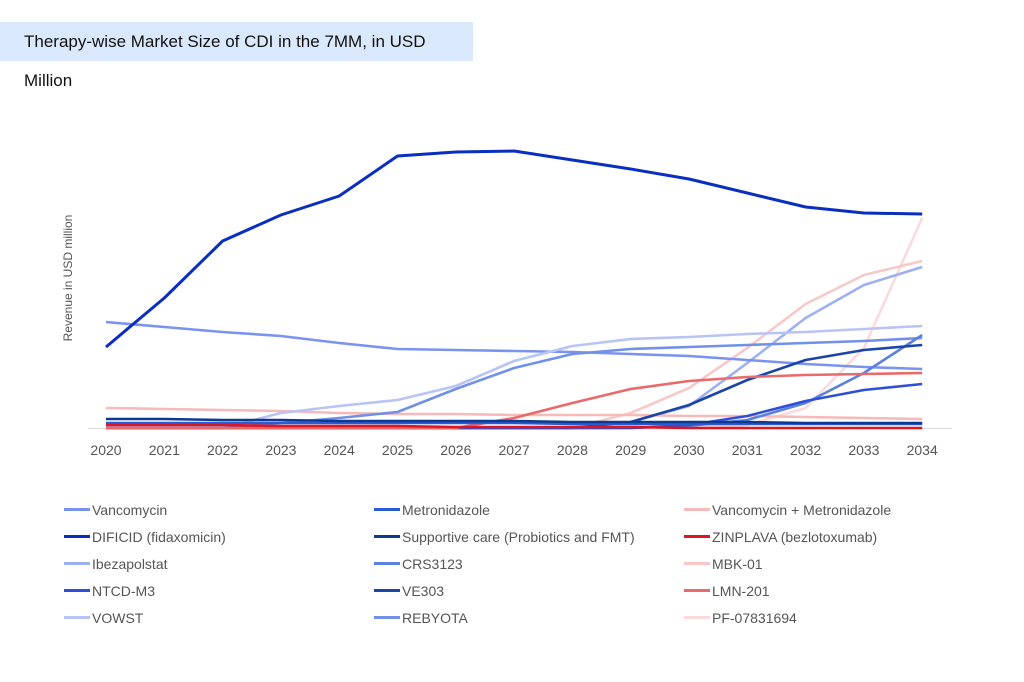 The height and width of the screenshot is (682, 1024). I want to click on legend-item: VOWST, so click(219, 617).